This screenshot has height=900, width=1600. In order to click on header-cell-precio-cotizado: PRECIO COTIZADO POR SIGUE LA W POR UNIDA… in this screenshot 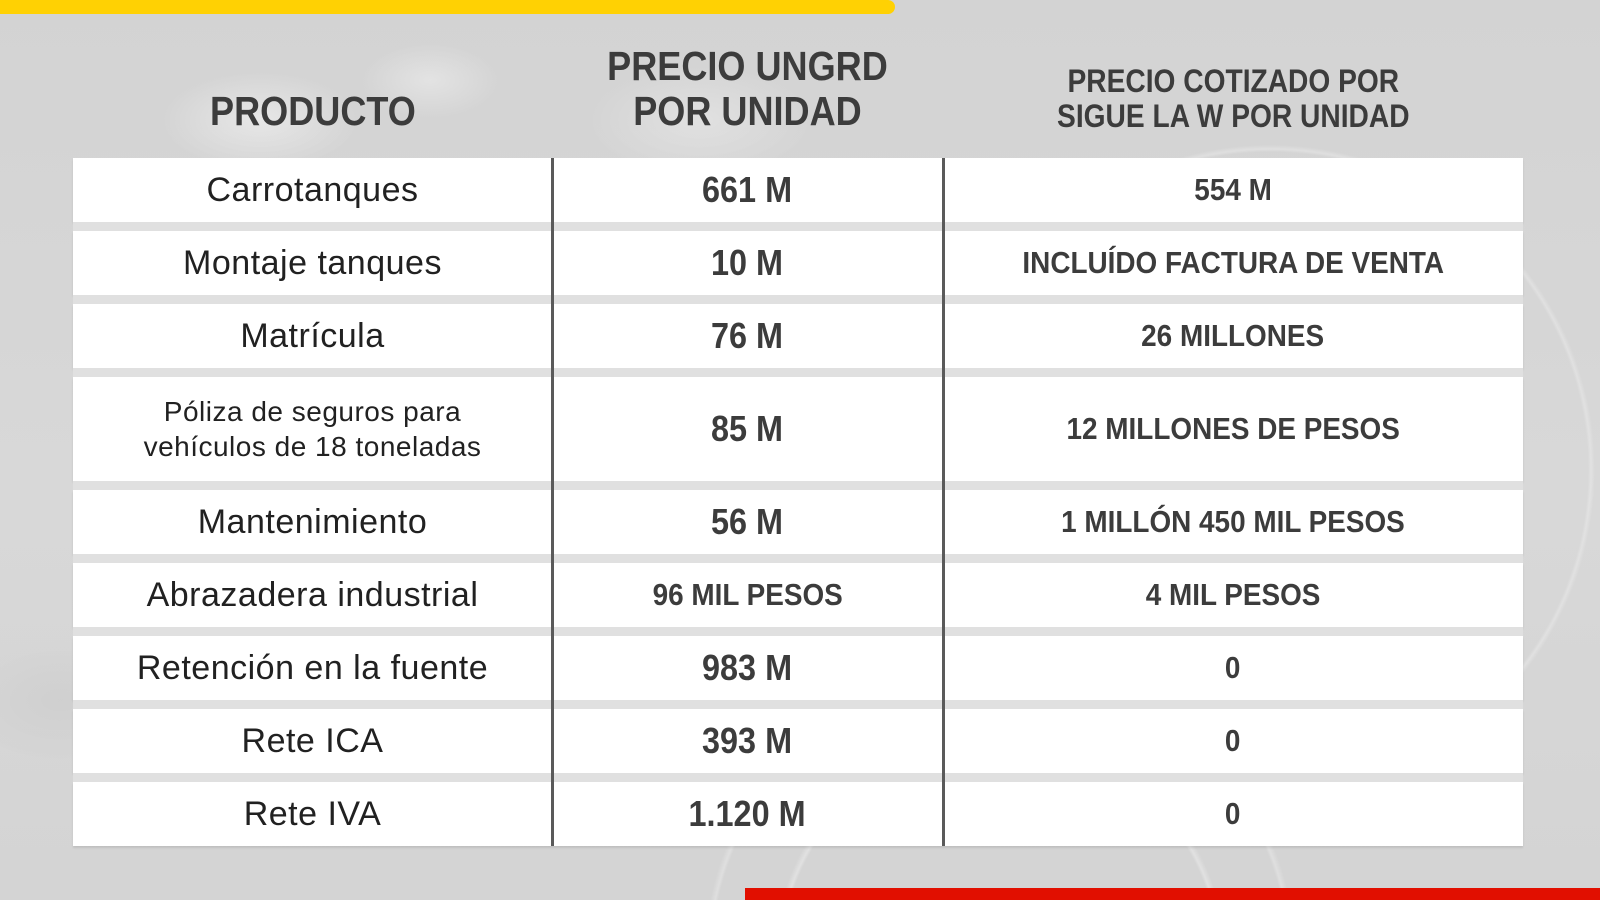, I will do `click(1233, 93)`.